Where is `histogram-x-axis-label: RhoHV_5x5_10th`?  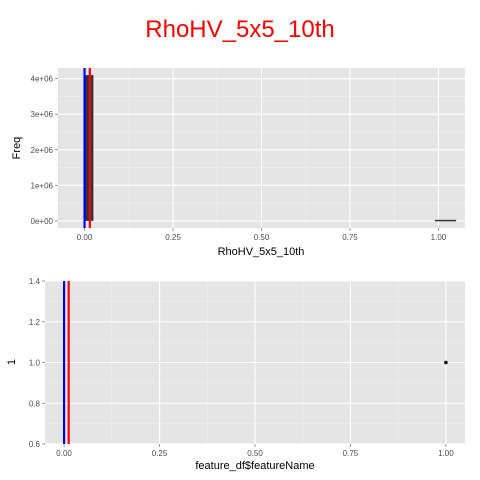 histogram-x-axis-label: RhoHV_5x5_10th is located at coordinates (261, 252).